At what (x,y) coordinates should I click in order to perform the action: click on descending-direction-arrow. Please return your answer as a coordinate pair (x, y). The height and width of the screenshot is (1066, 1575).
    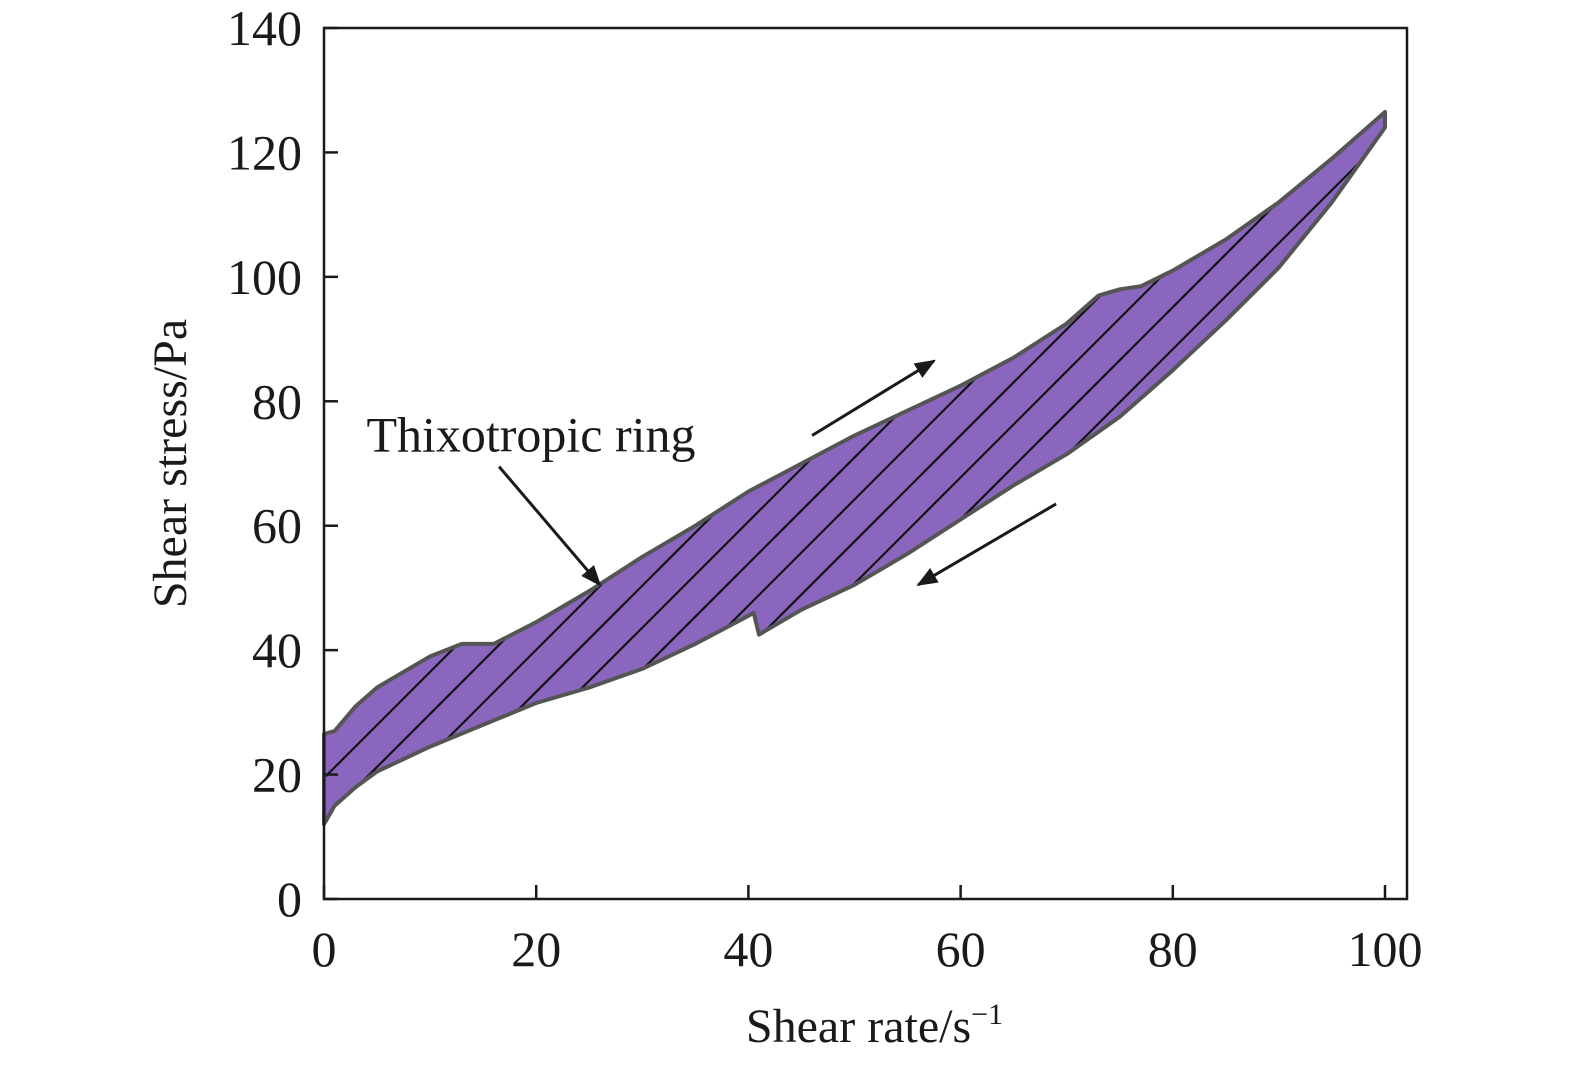
    Looking at the image, I should click on (986, 544).